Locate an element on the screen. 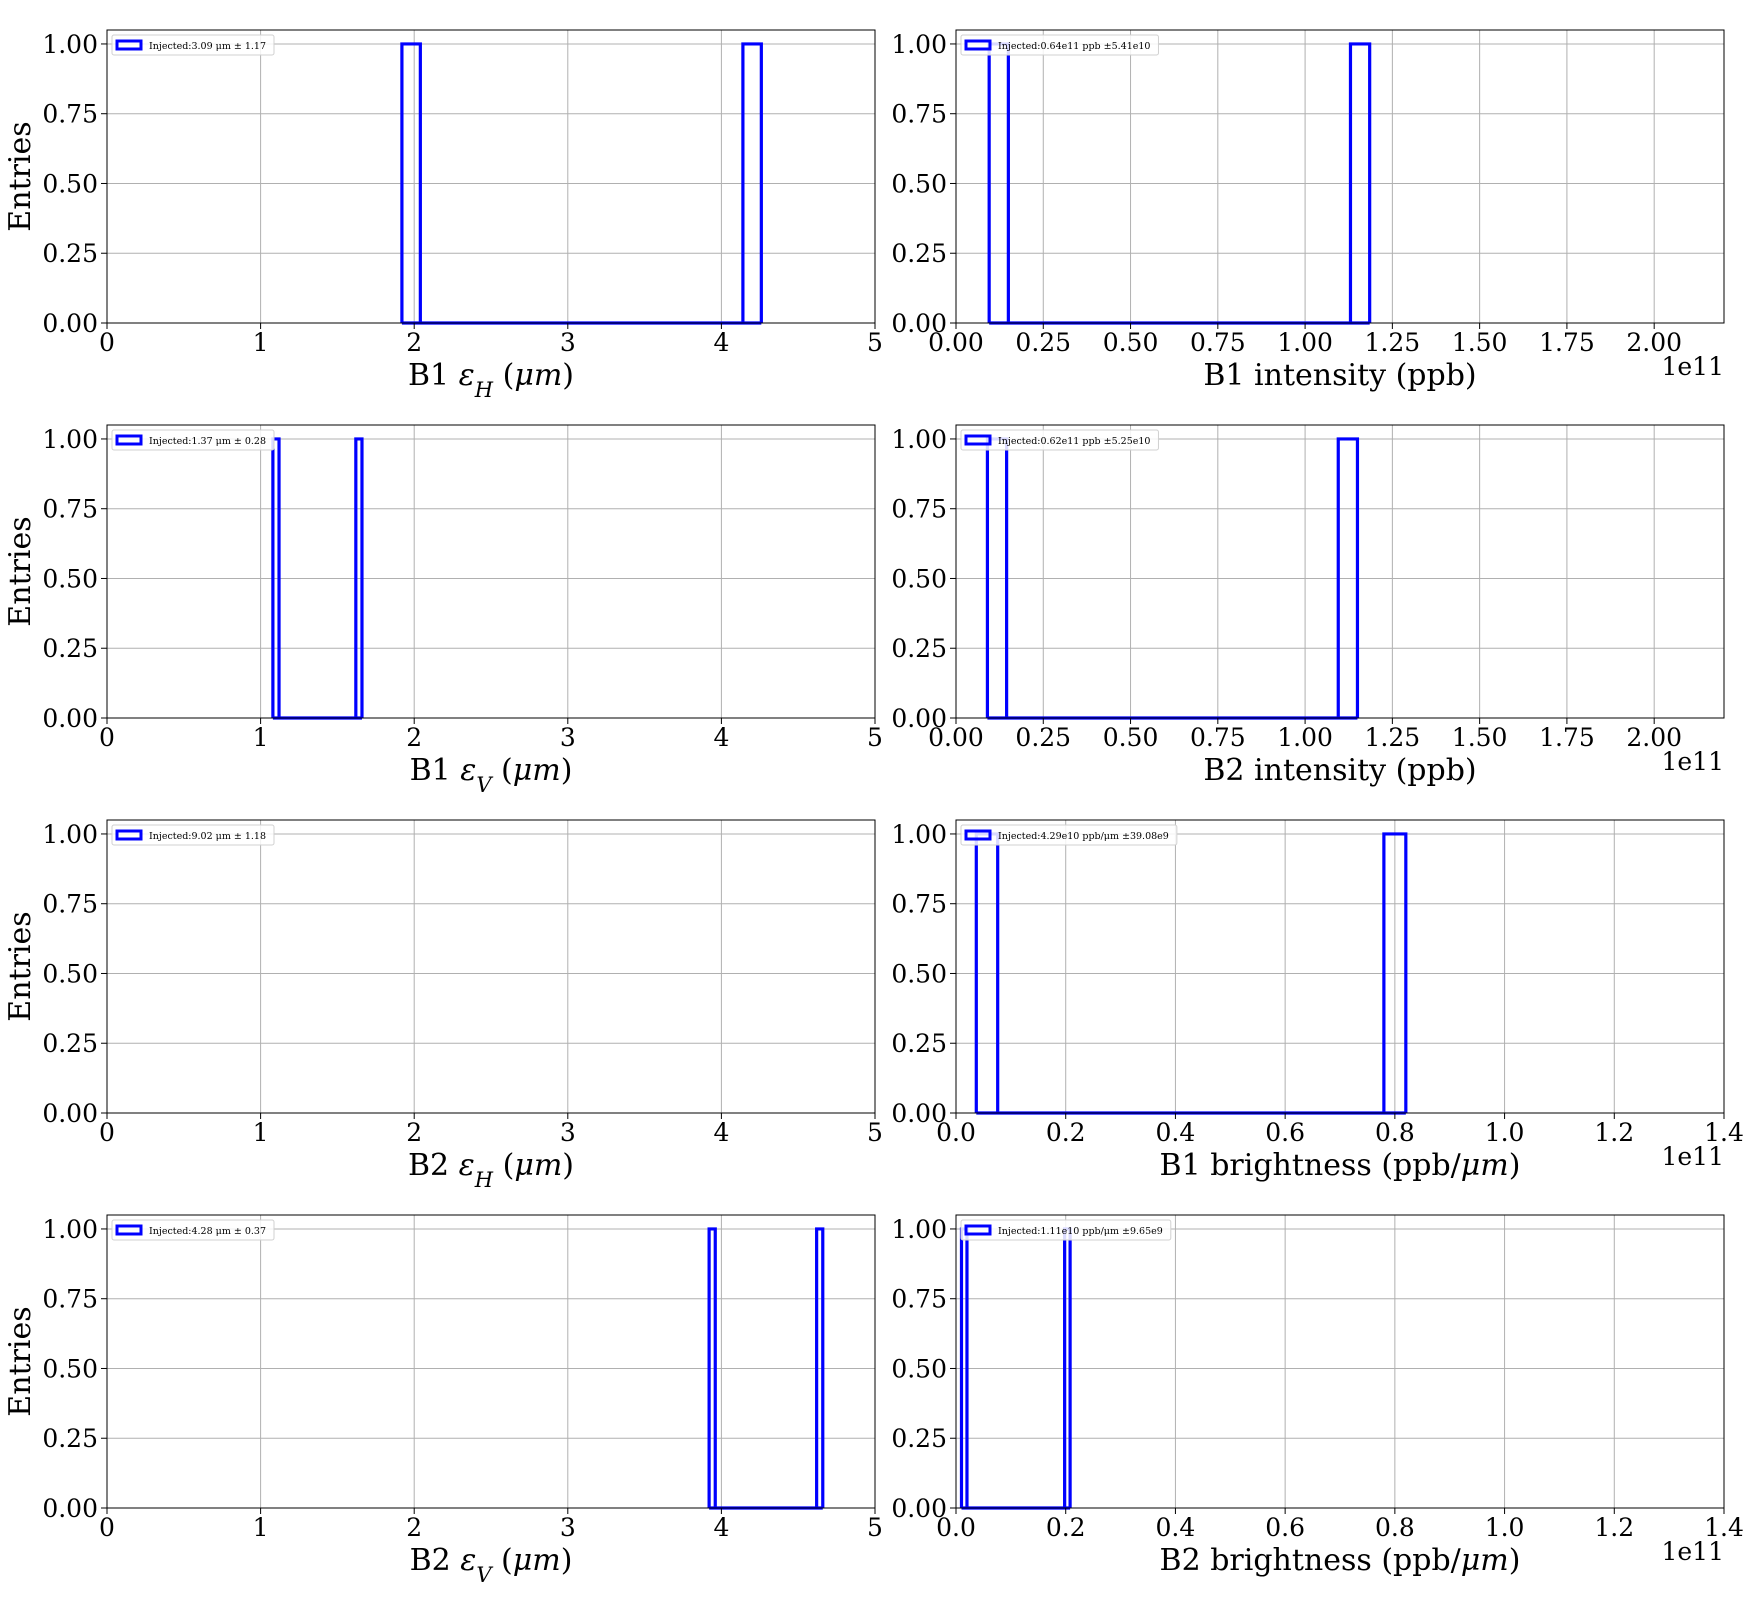 The height and width of the screenshot is (1600, 1760). x-axis-label: B2 εV (μm) is located at coordinates (491, 1565).